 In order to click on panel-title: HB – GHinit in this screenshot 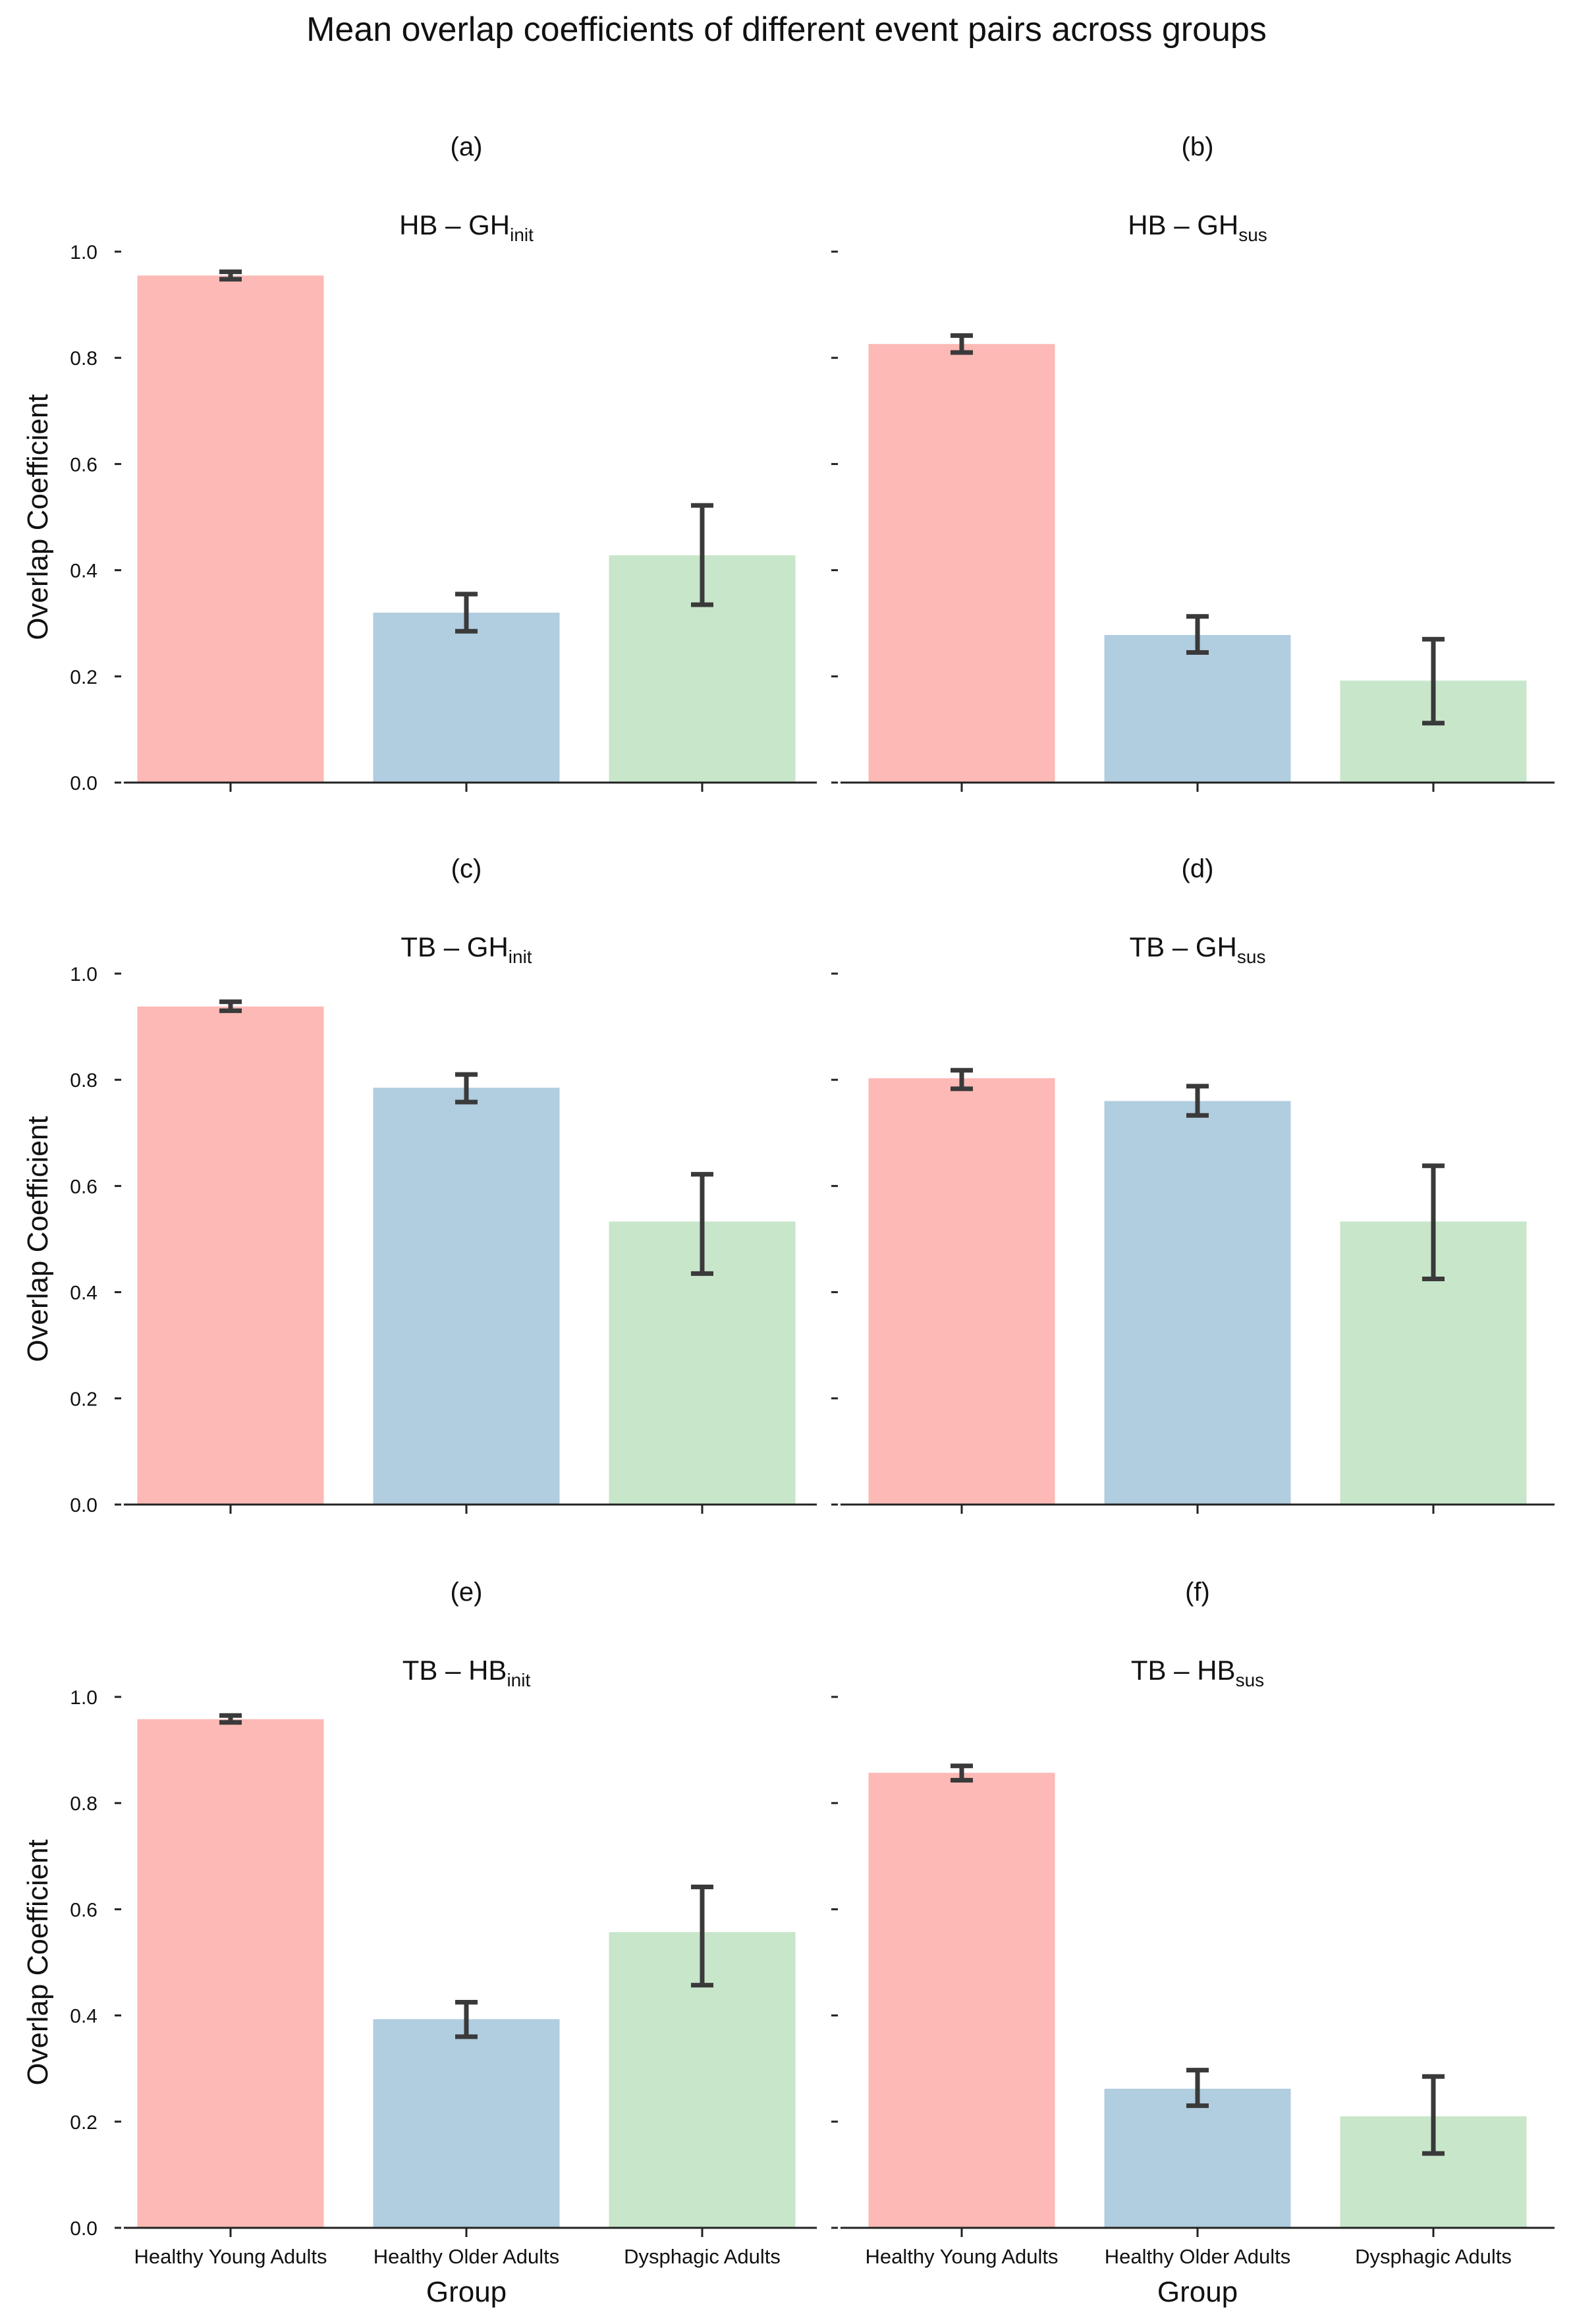, I will do `click(466, 227)`.